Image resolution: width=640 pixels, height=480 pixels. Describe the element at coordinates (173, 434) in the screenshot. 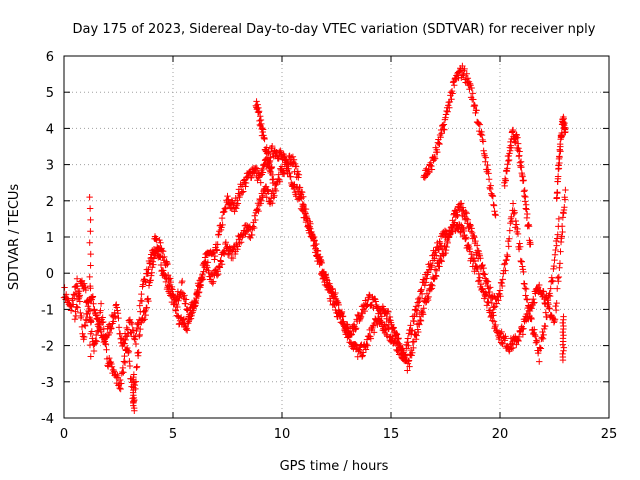

I see `x-tick-label: 5` at that location.